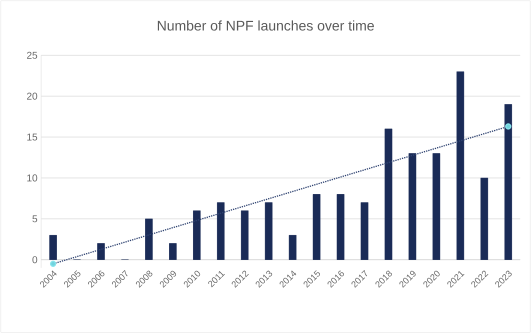  I want to click on y-tick-label: 25, so click(32, 55).